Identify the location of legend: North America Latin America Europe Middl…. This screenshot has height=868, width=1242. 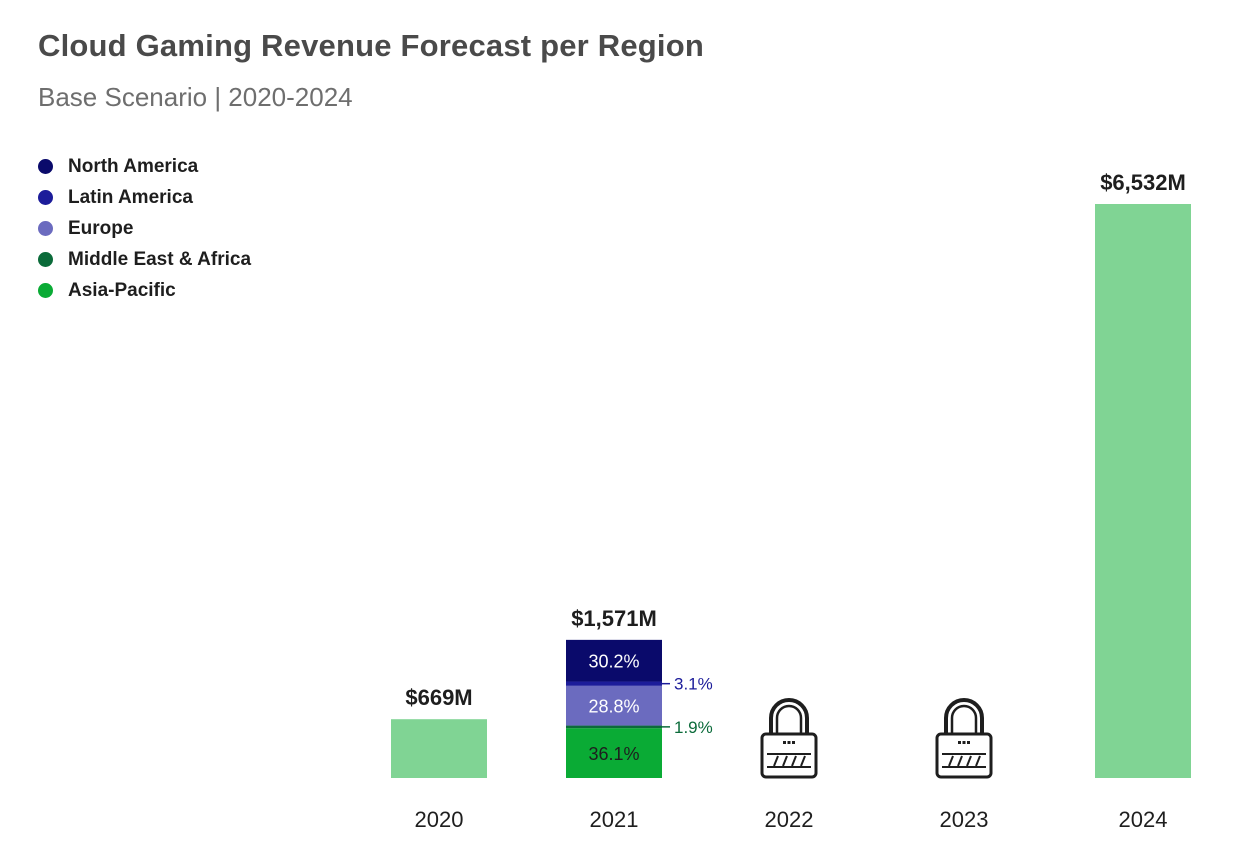
(144, 228).